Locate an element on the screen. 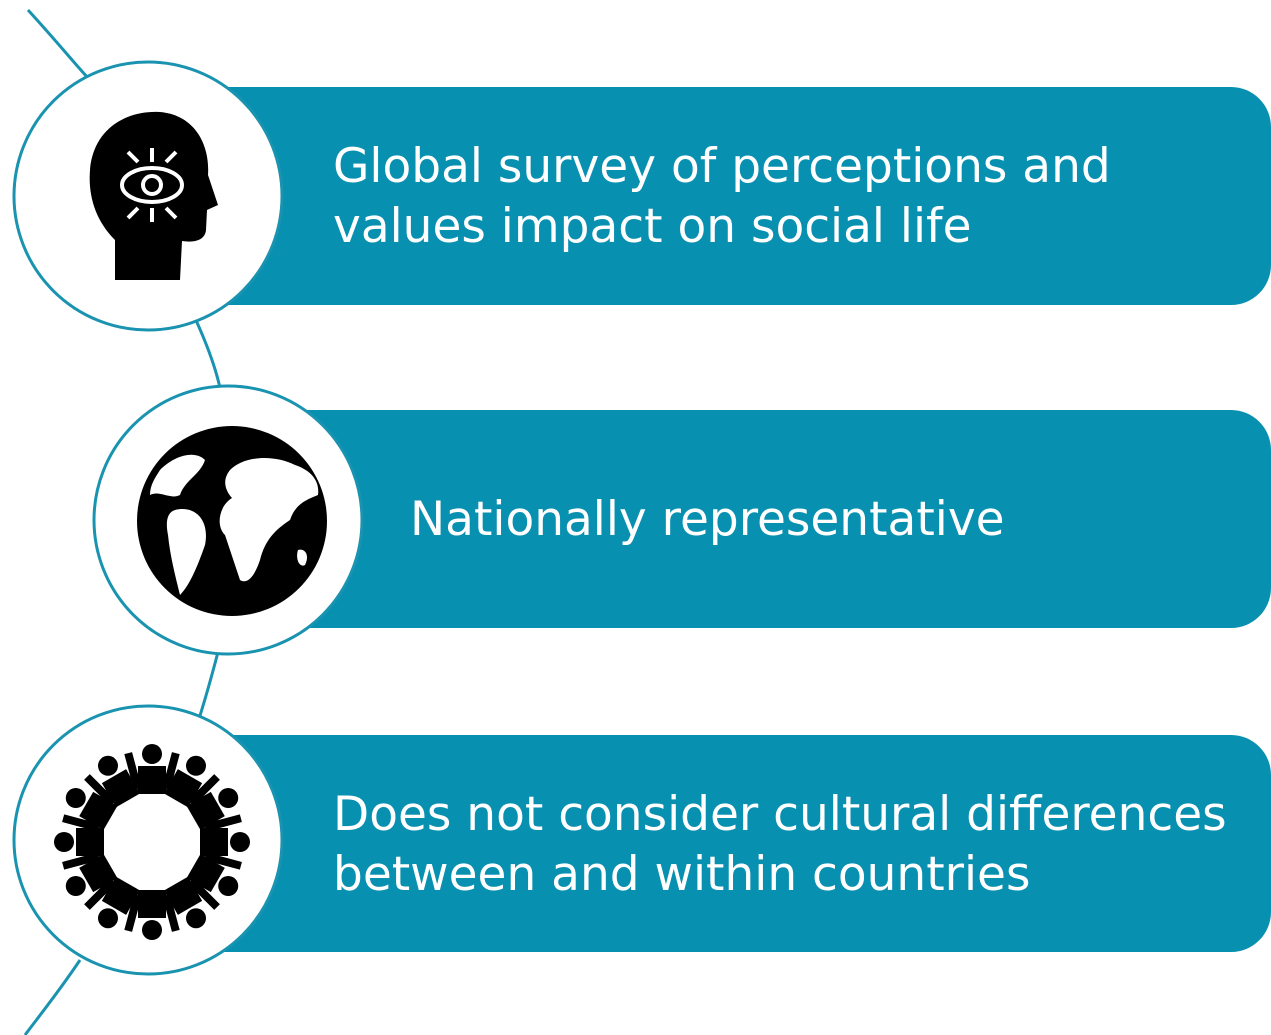 The width and height of the screenshot is (1271, 1035). head-icon is located at coordinates (153, 195).